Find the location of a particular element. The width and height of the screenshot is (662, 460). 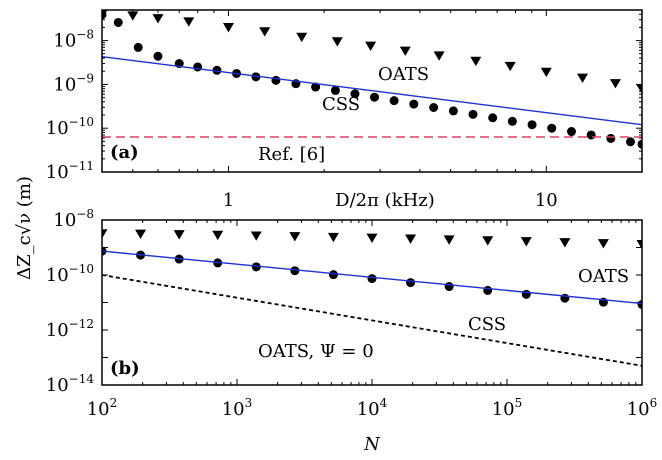

panel-b-oats-psi-annotation: OATS, Ψ = 0 is located at coordinates (316, 351).